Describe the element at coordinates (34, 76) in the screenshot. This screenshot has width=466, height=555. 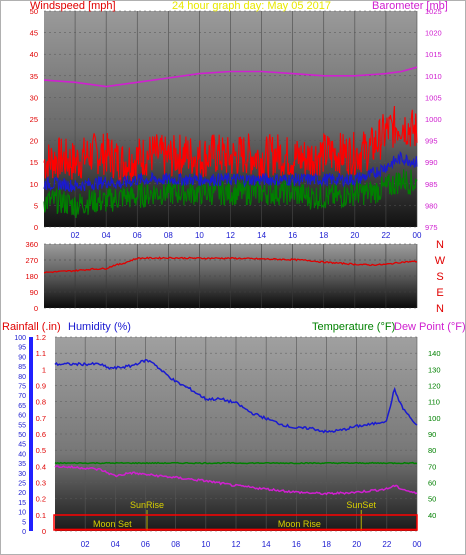
I see `wind-tick-label: 35` at that location.